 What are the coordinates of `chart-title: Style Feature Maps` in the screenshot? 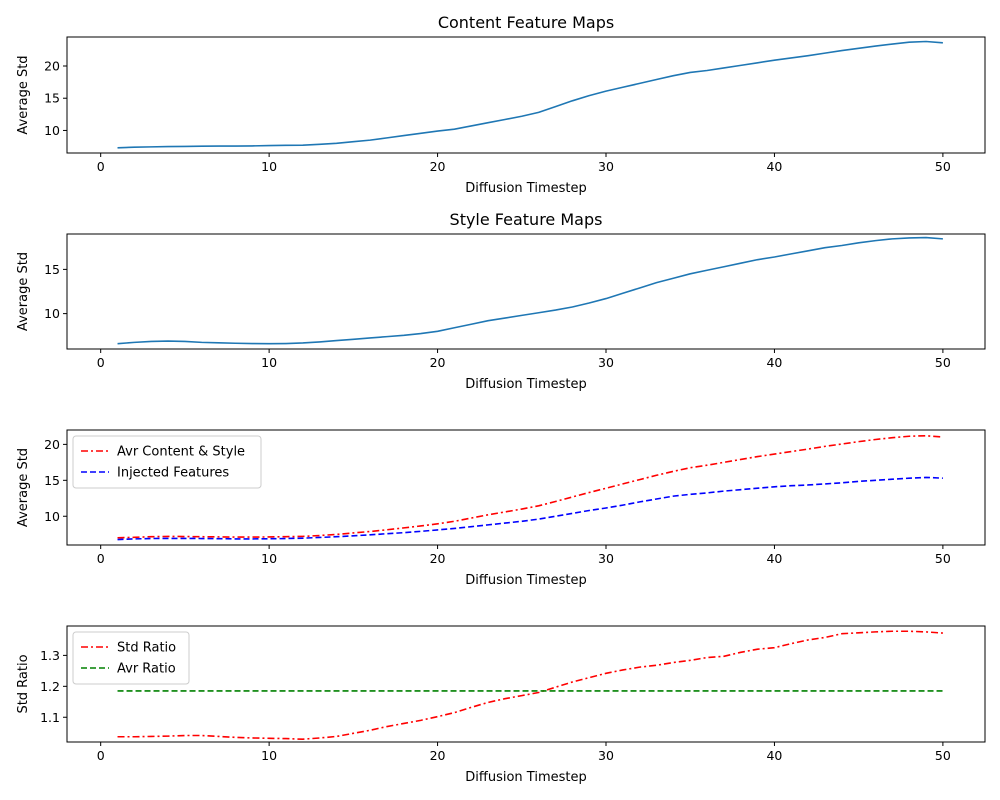 It's located at (526, 219).